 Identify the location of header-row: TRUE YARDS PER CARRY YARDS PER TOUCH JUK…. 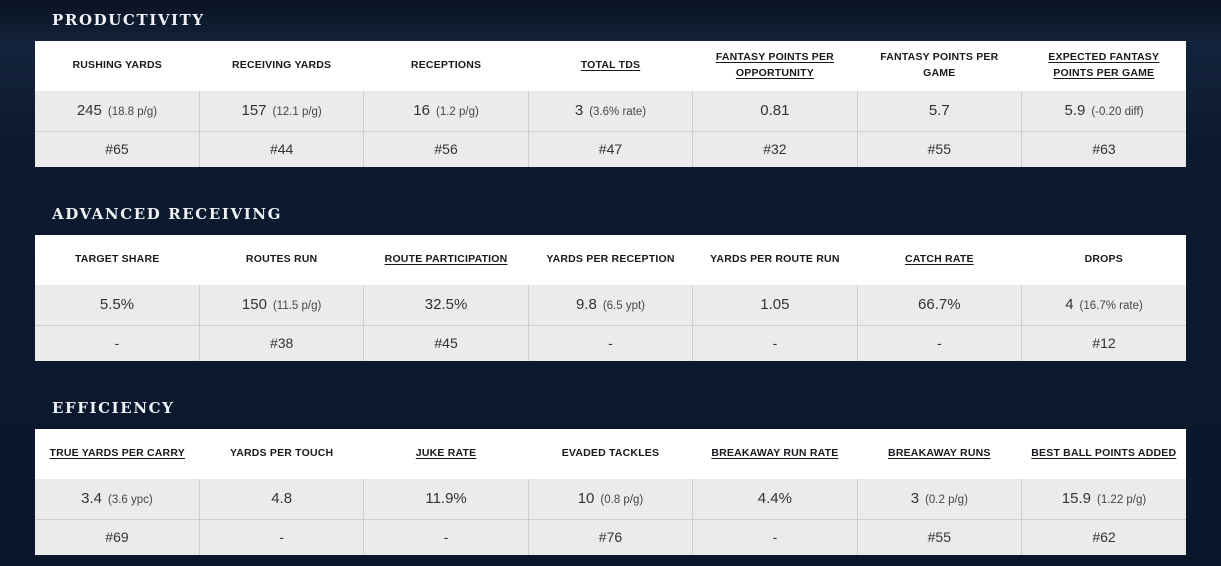
(610, 454).